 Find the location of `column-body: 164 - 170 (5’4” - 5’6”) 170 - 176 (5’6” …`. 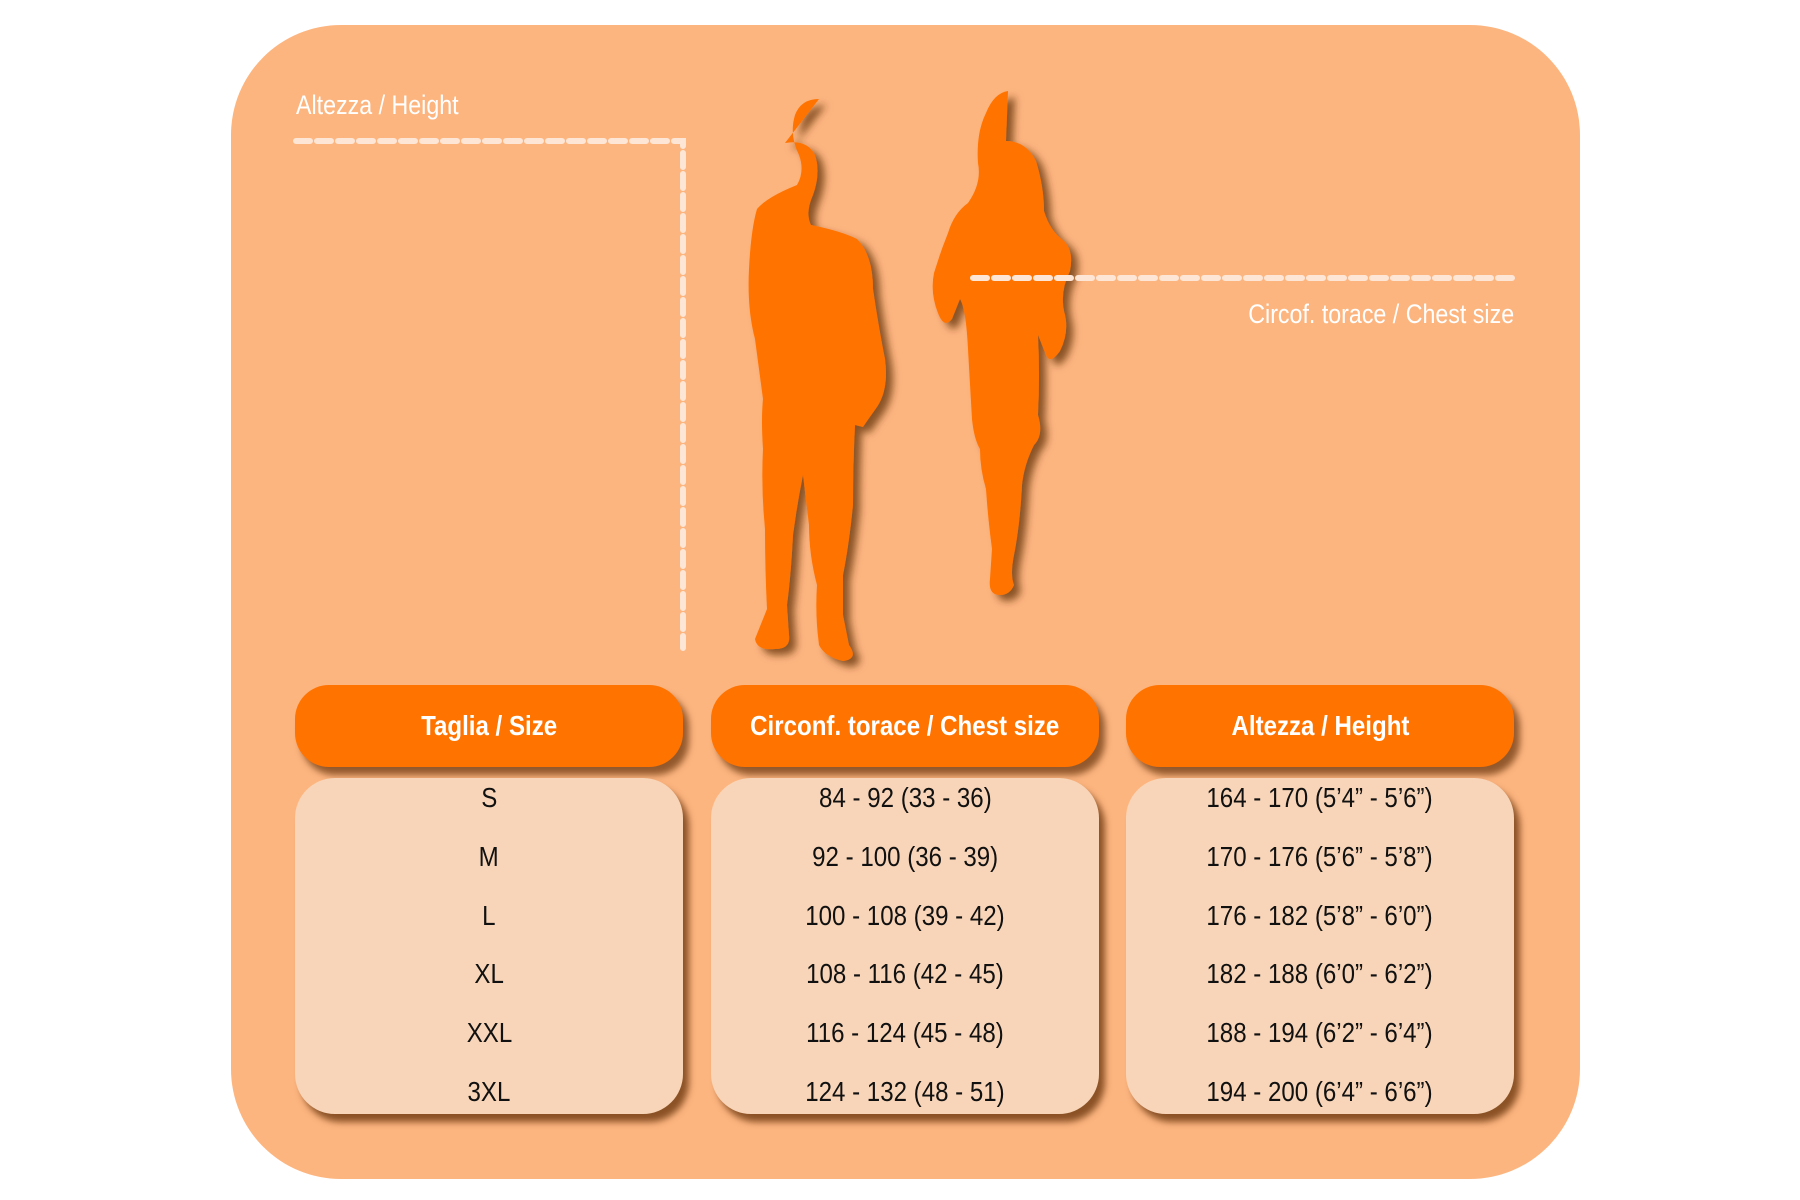

column-body: 164 - 170 (5’4” - 5’6”) 170 - 176 (5’6” … is located at coordinates (1320, 946).